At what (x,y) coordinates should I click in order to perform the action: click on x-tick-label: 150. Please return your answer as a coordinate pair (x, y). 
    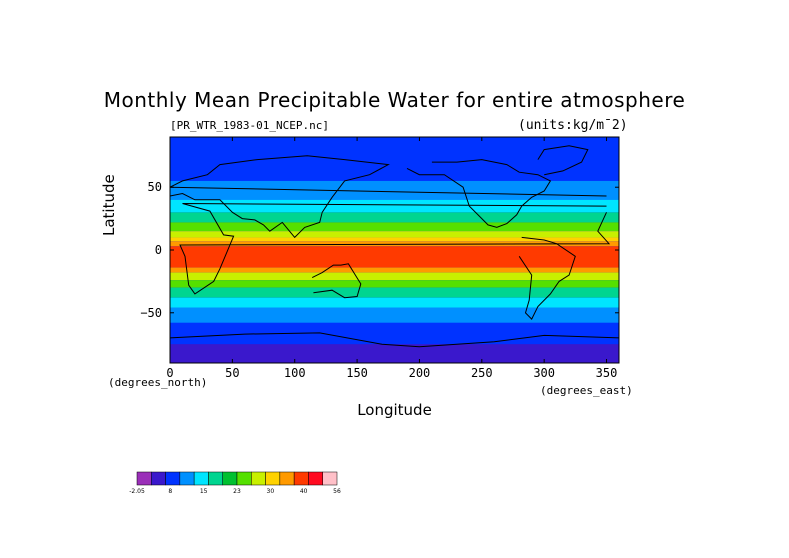
    Looking at the image, I should click on (357, 373).